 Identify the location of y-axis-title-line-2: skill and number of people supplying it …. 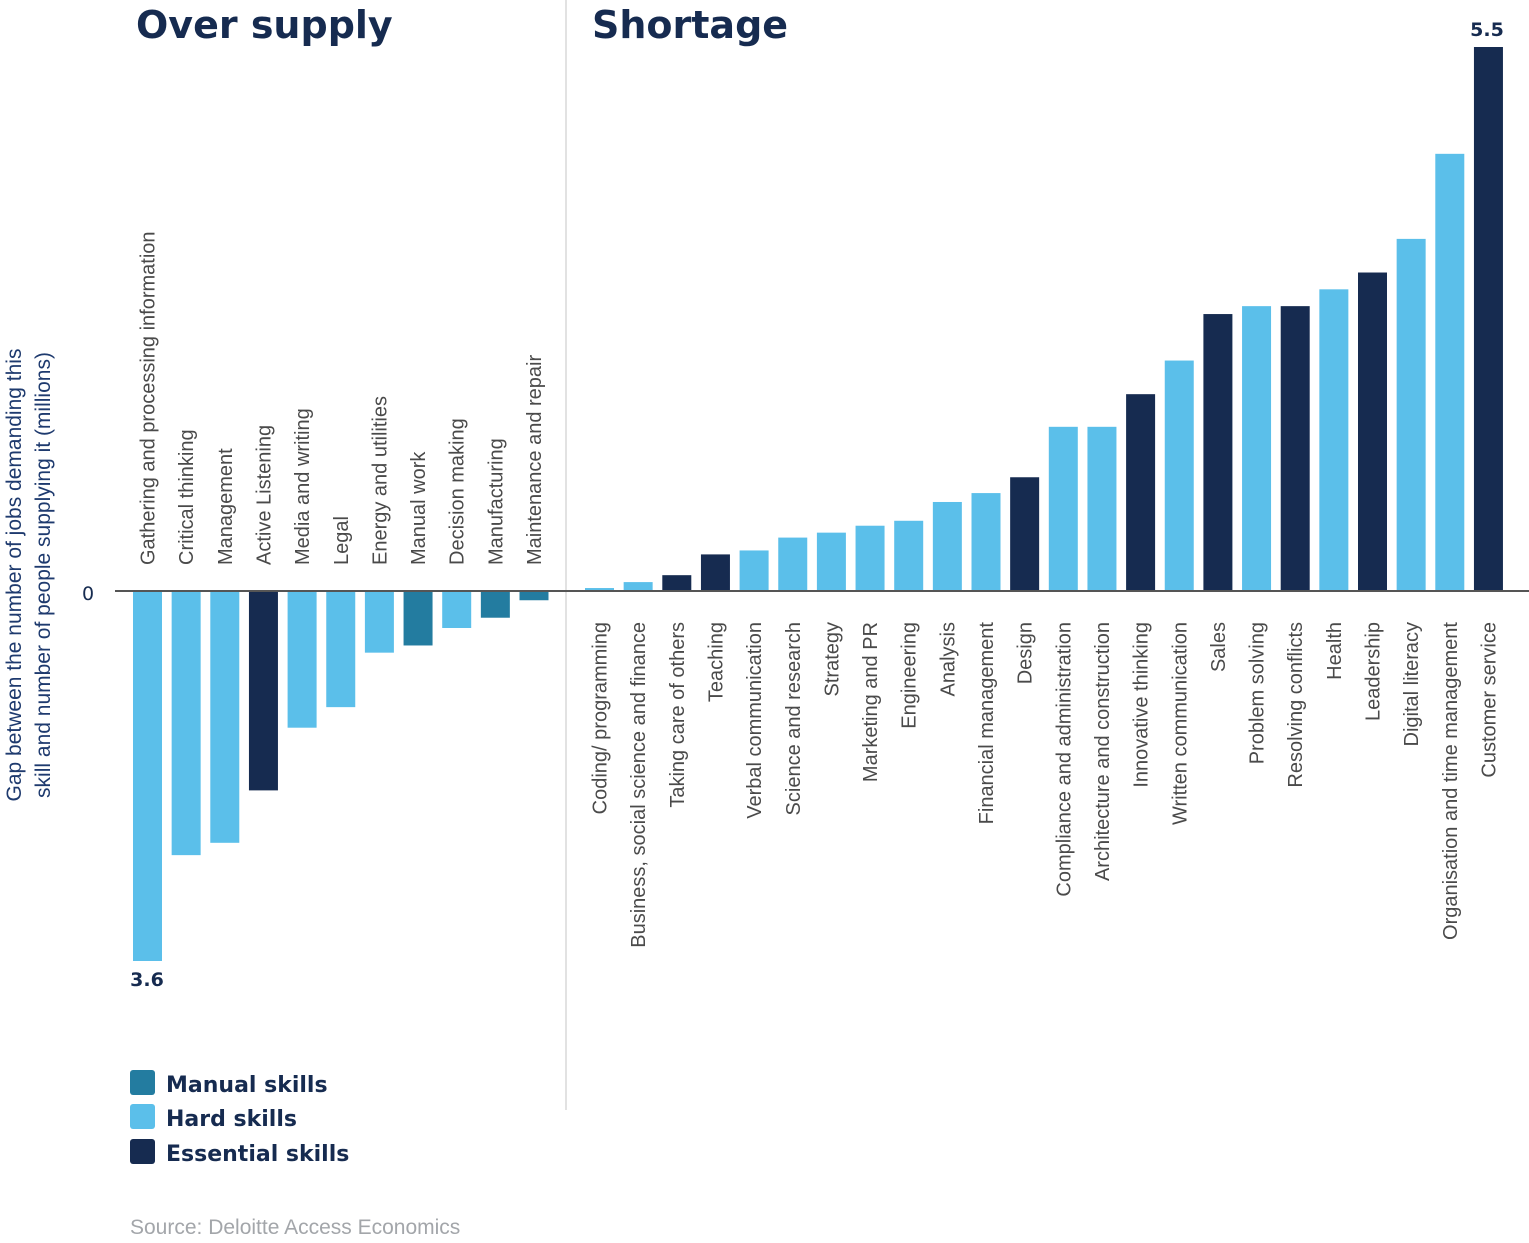
(43, 575).